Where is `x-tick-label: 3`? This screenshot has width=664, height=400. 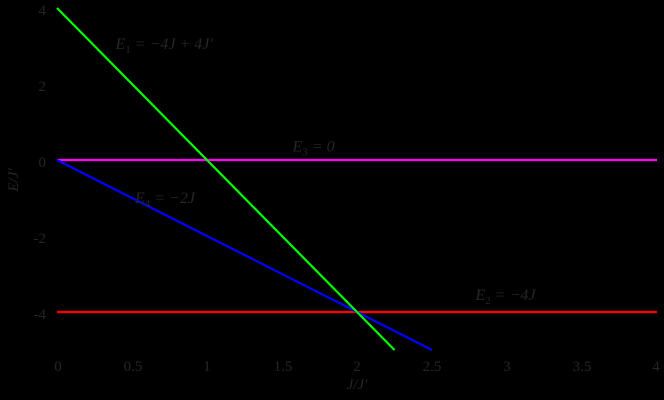 x-tick-label: 3 is located at coordinates (507, 367).